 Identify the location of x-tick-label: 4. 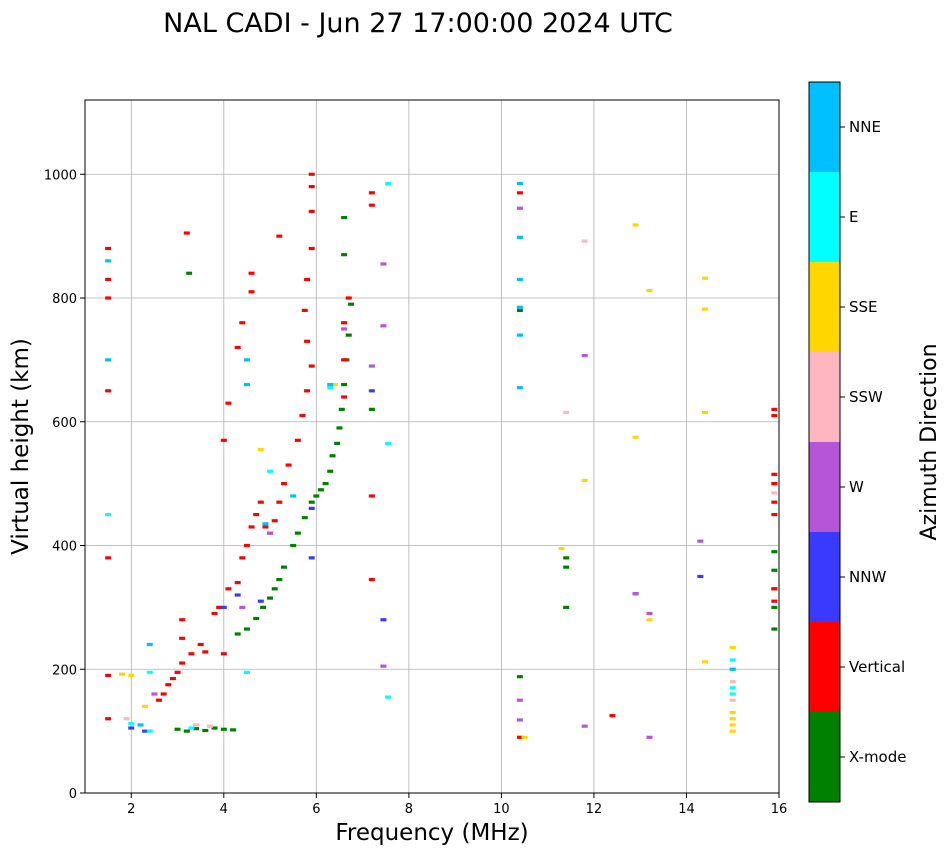
(224, 809).